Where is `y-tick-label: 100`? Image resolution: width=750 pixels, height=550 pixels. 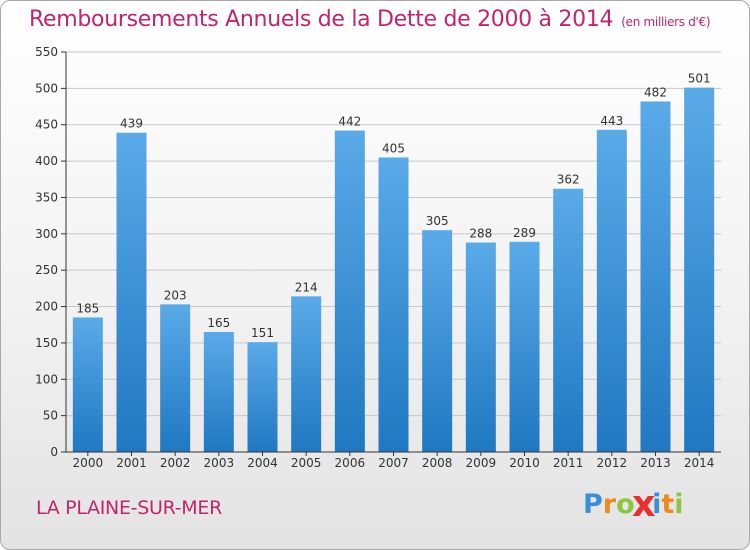
y-tick-label: 100 is located at coordinates (46, 379).